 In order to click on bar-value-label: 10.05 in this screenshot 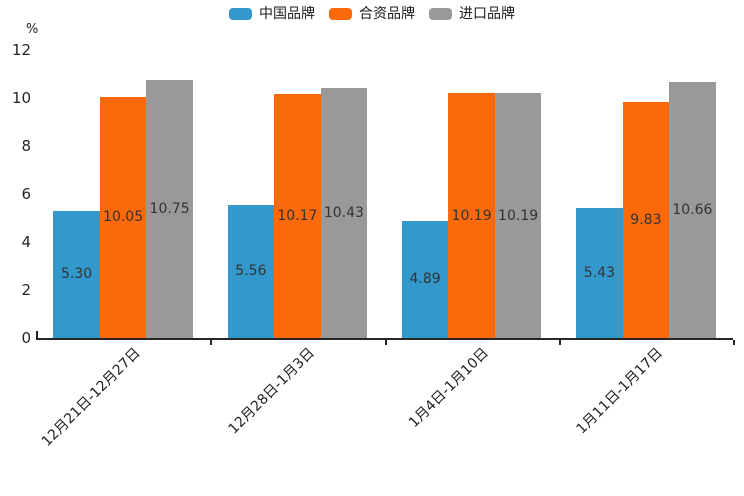, I will do `click(123, 217)`.